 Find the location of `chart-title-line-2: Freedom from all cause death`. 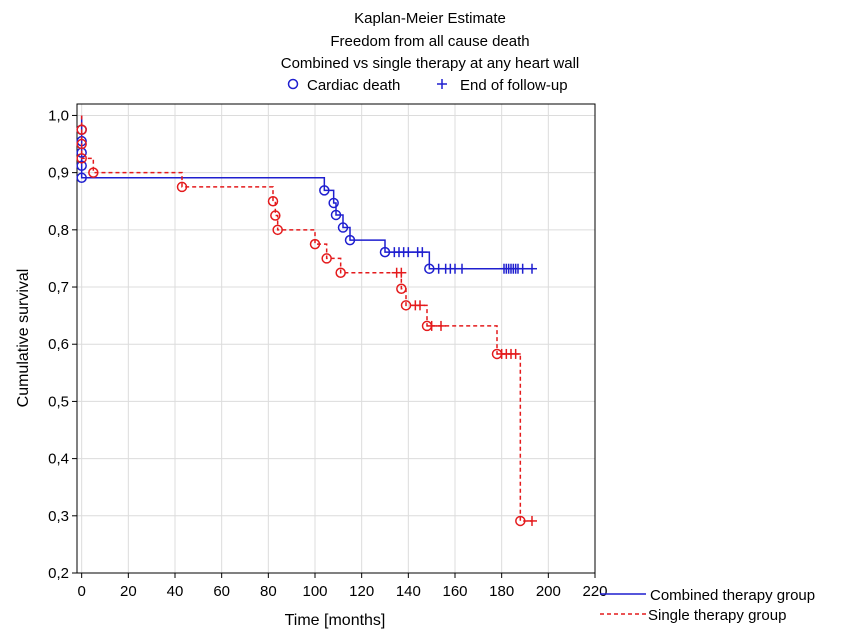

chart-title-line-2: Freedom from all cause death is located at coordinates (429, 41).